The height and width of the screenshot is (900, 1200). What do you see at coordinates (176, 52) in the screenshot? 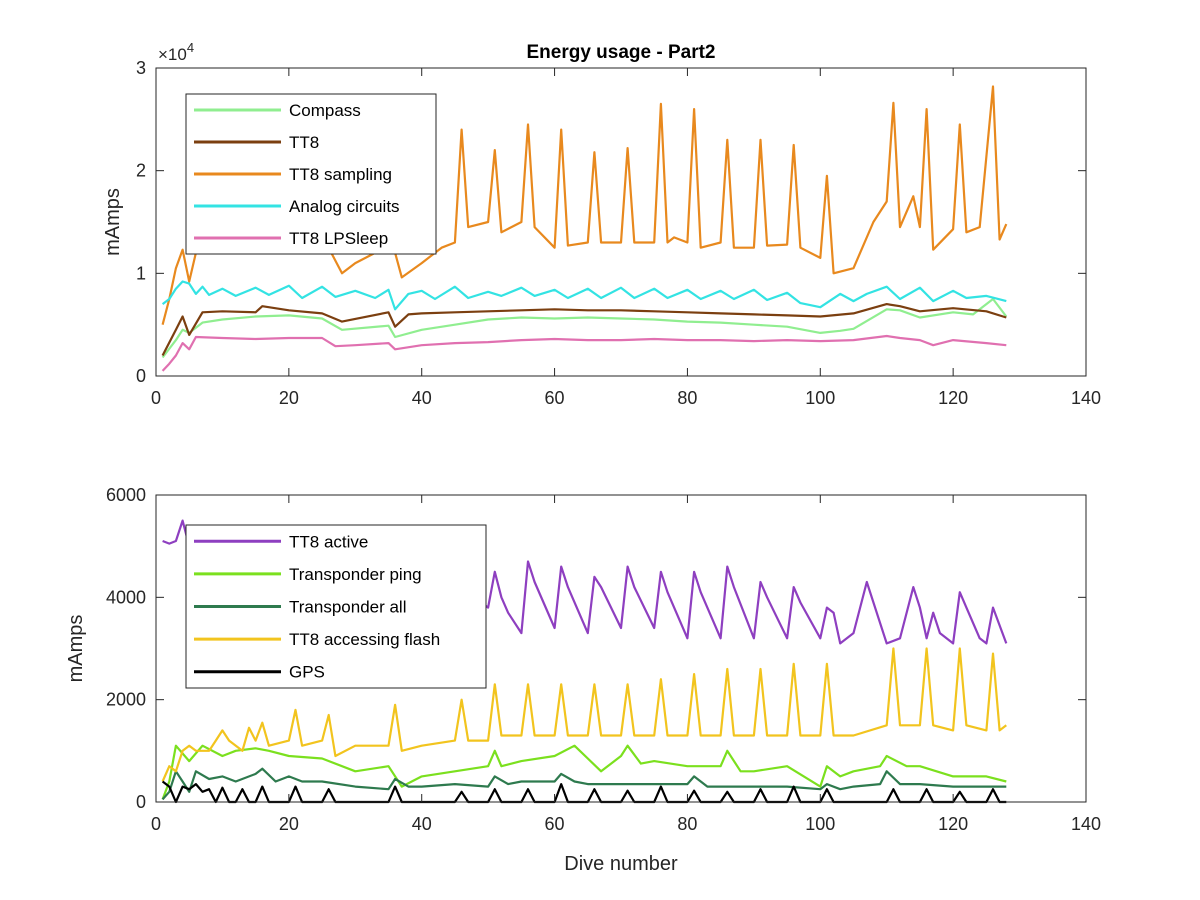
I see `y-exponent-label: ×10⁴` at bounding box center [176, 52].